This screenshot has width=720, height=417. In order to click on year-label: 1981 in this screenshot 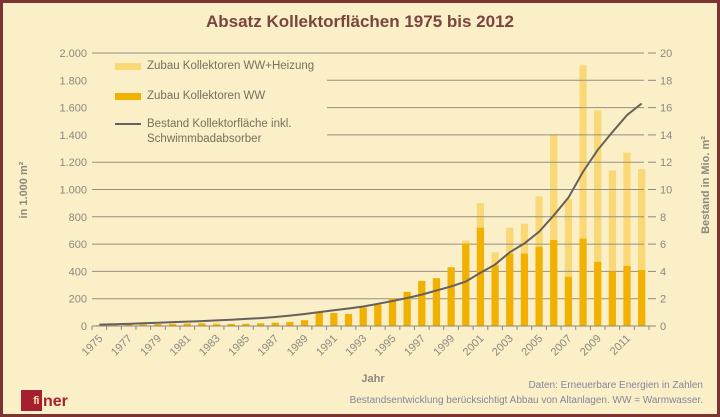, I will do `click(181, 346)`.